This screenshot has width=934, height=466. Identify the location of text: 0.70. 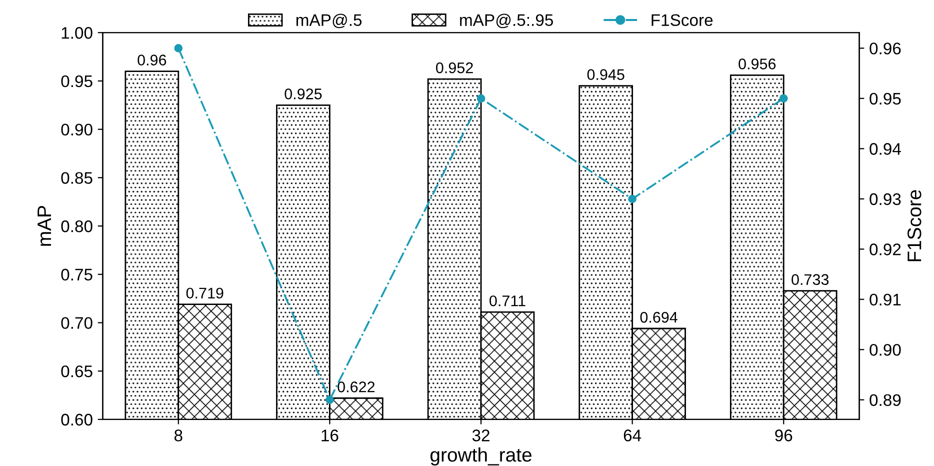
(76, 323).